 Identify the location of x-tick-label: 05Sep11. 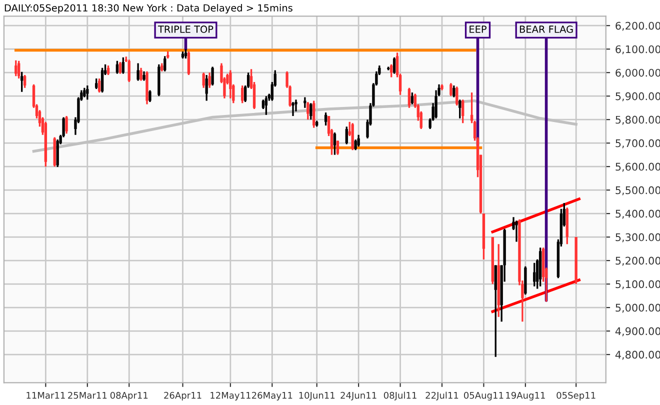
(576, 396).